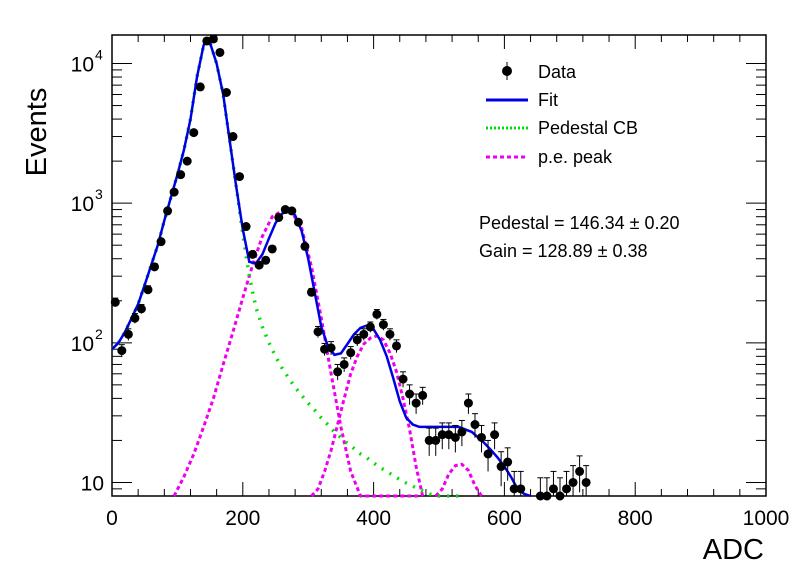 The width and height of the screenshot is (796, 572). I want to click on y-tick-label: 10, so click(82, 344).